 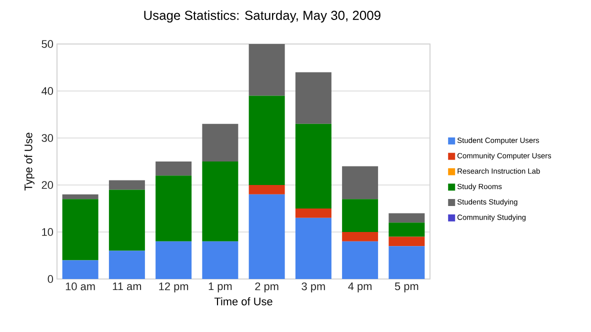 I want to click on y-tick-label: 0, so click(x=51, y=279).